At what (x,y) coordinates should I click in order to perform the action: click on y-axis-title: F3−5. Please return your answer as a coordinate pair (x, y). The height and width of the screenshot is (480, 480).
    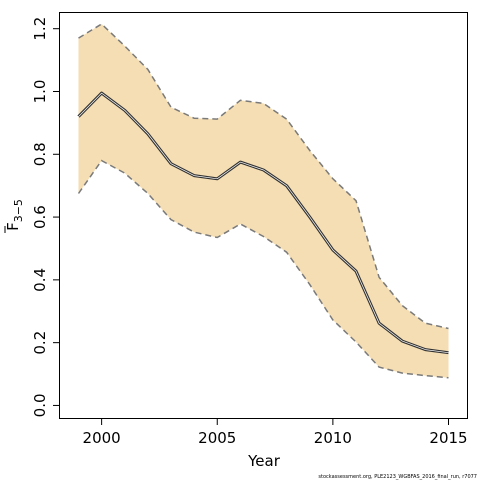
    Looking at the image, I should click on (14, 215).